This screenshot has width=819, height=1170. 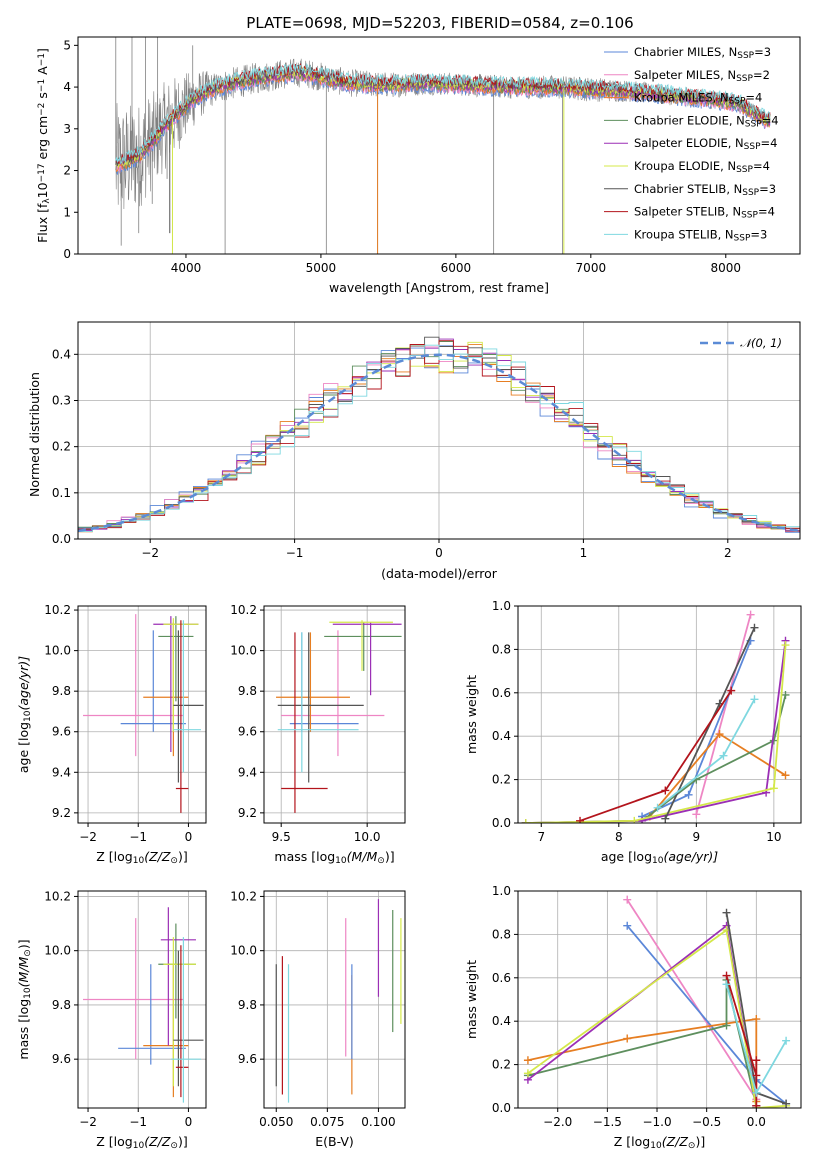 What do you see at coordinates (42, 140) in the screenshot?
I see `y-axis-label-part: erg cm` at bounding box center [42, 140].